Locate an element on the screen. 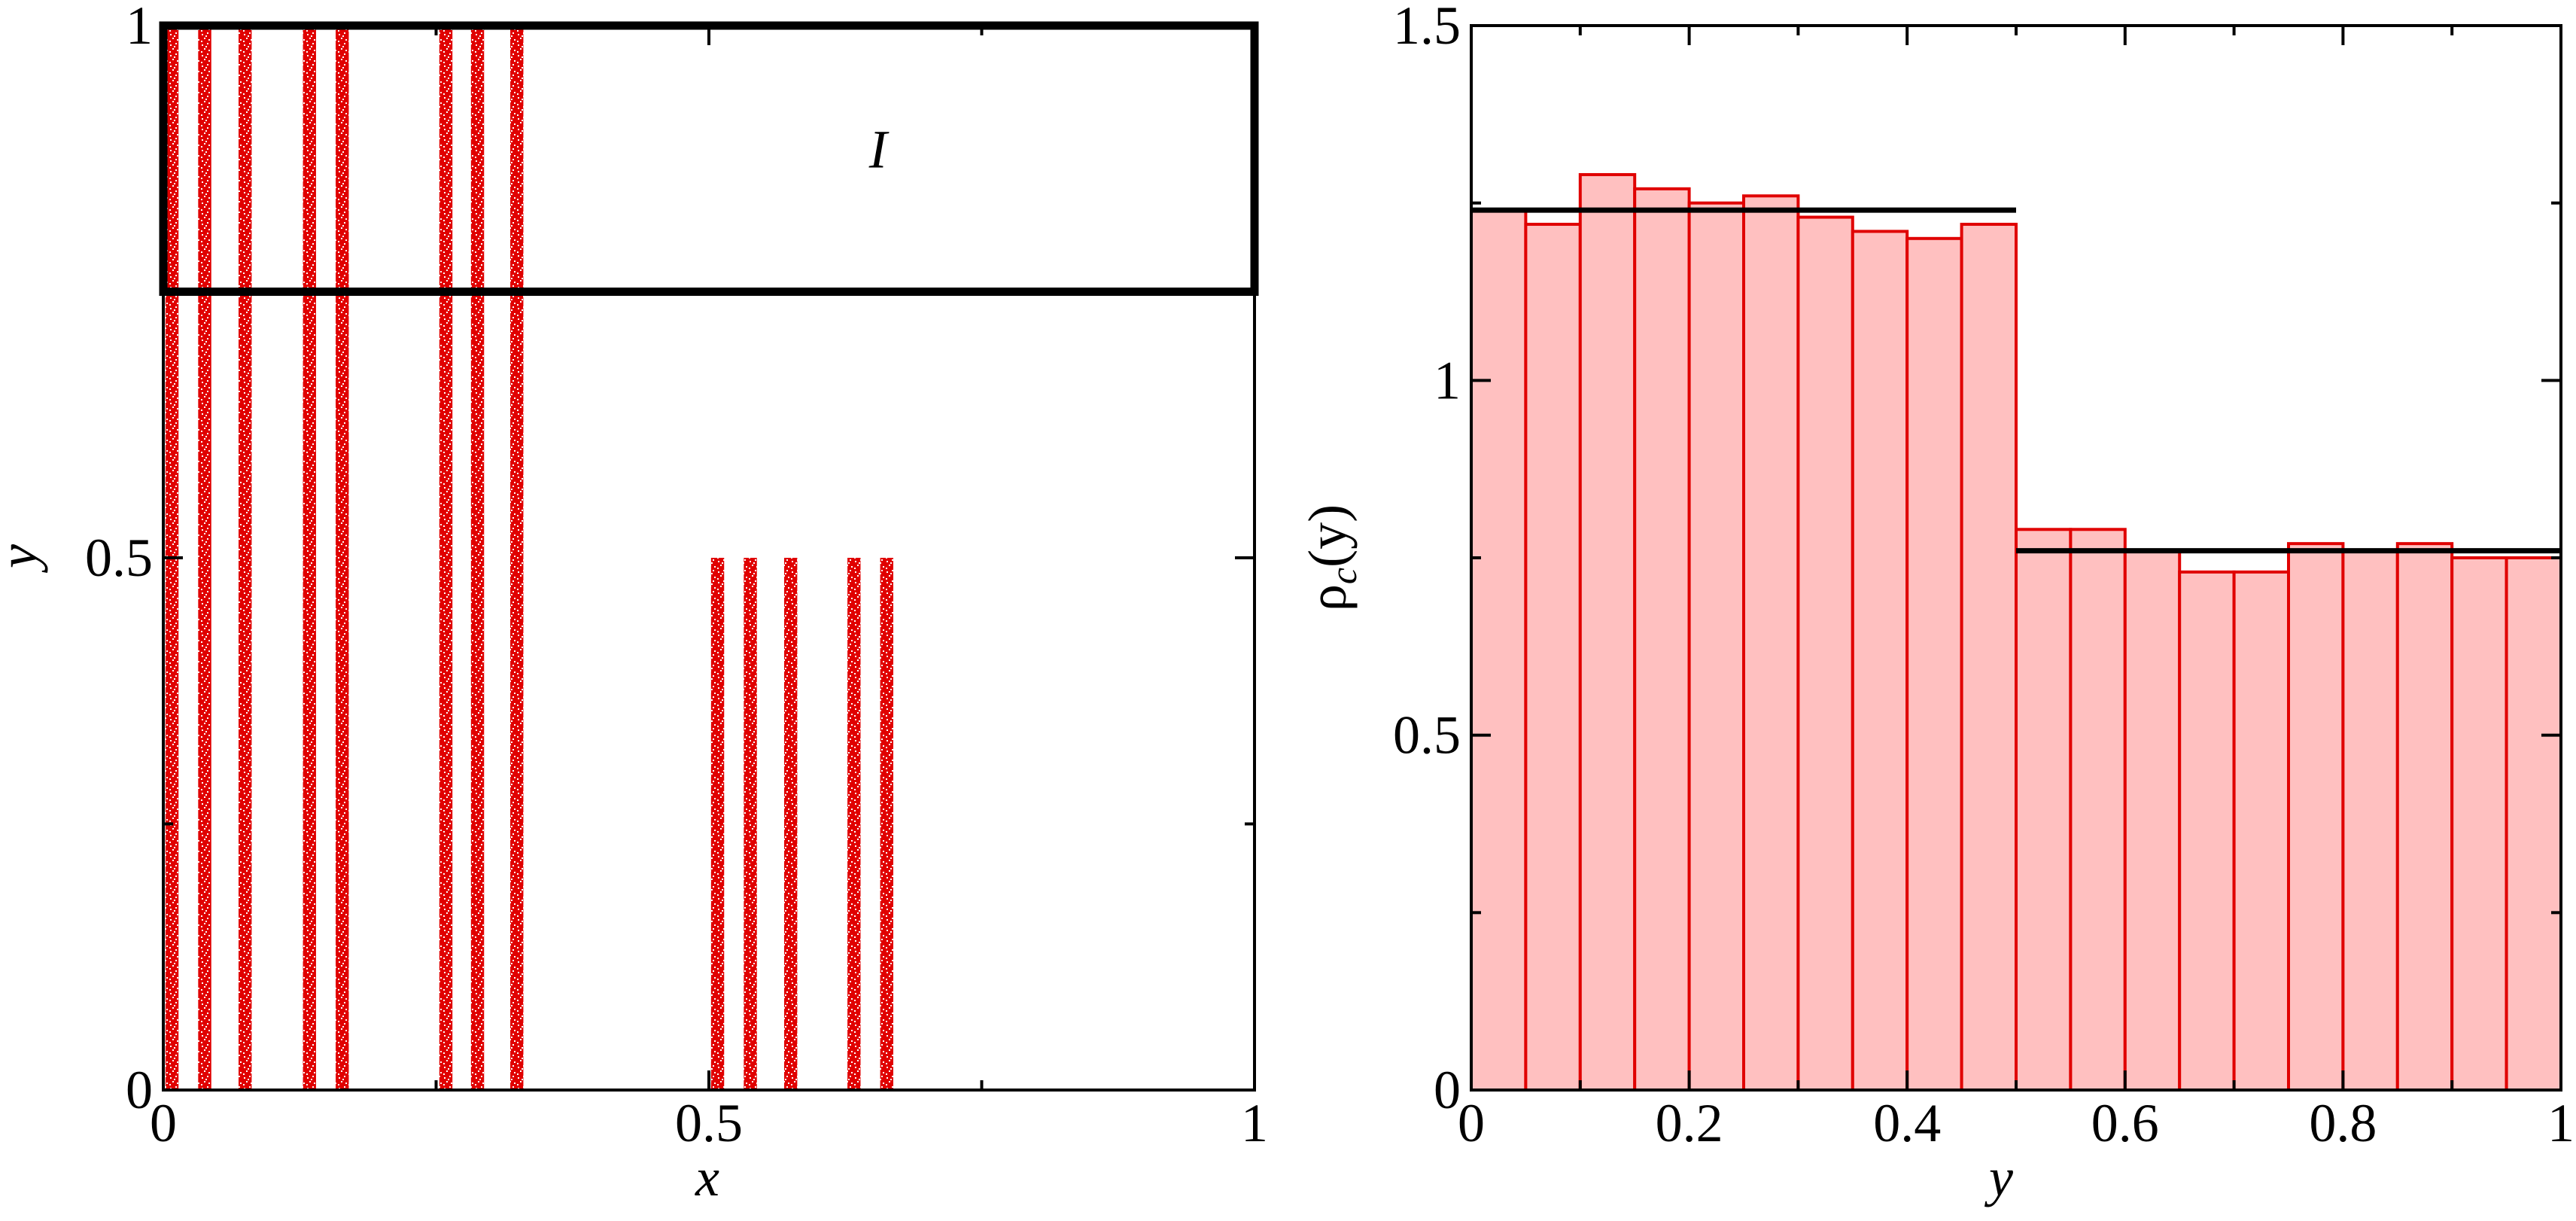  right-y-tick-label: 0 is located at coordinates (1447, 1090).